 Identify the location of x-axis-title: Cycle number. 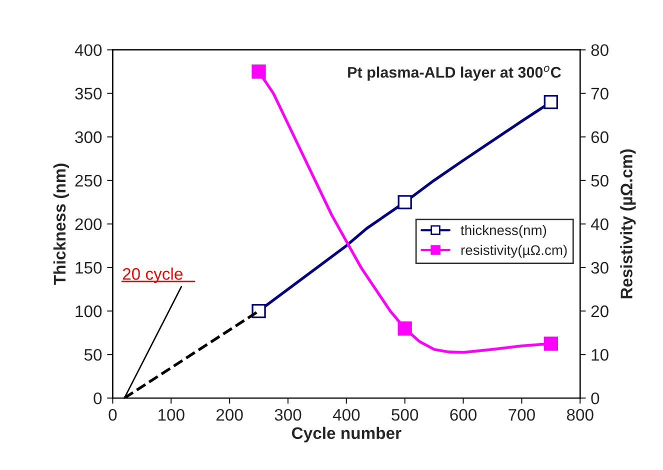
(347, 434).